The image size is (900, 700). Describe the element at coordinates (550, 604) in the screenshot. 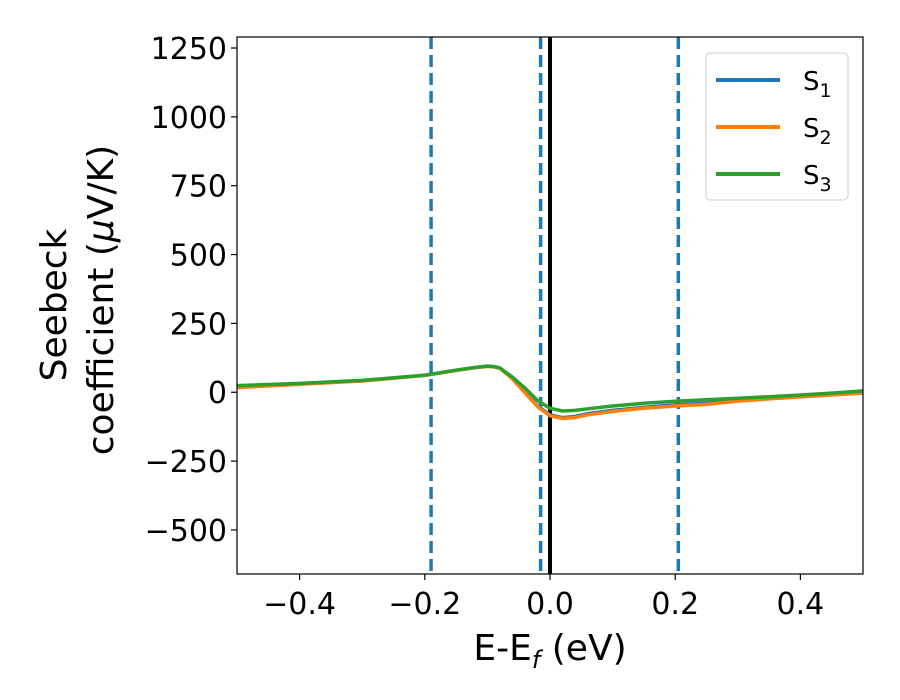

I see `x-tick-label: 0.0` at that location.